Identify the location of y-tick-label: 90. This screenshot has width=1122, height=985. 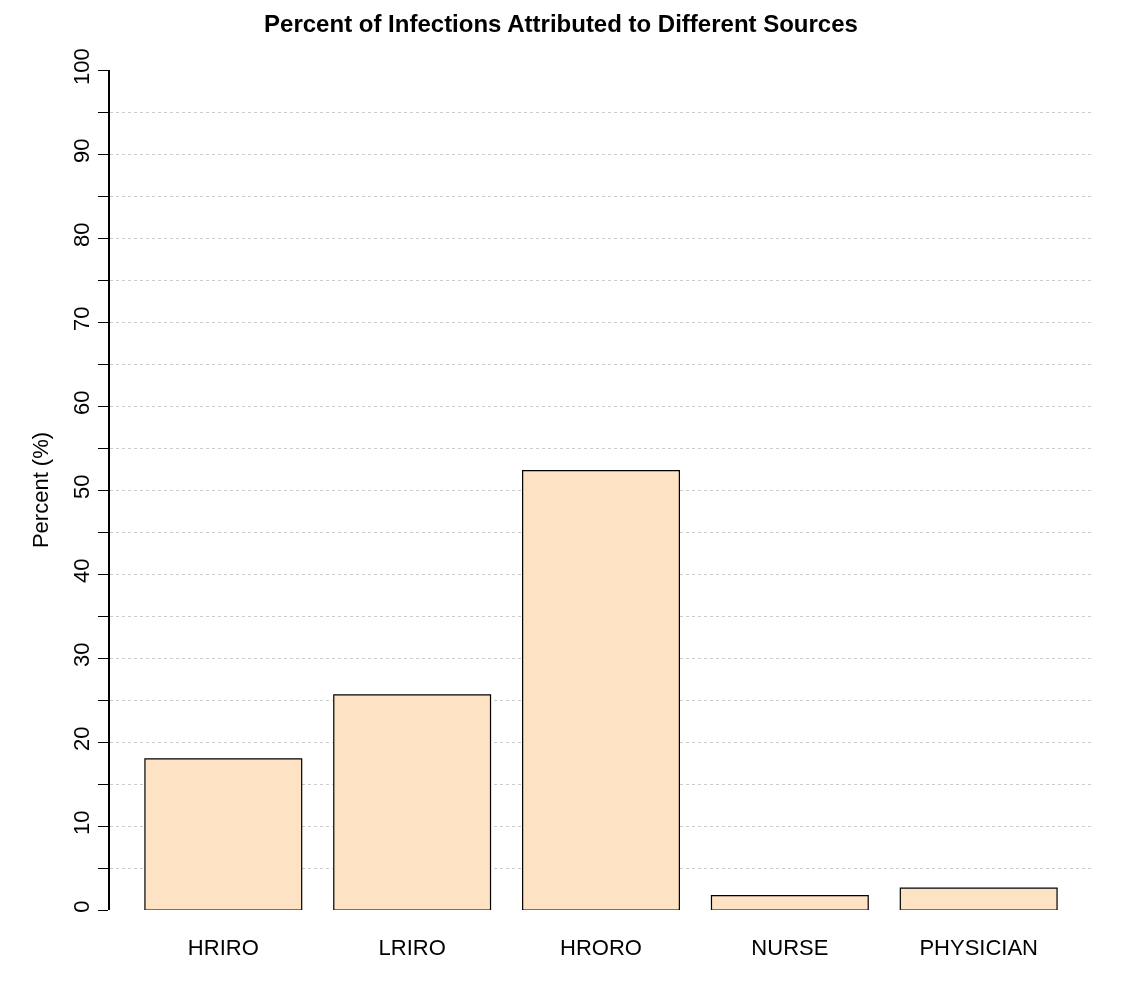
(82, 150).